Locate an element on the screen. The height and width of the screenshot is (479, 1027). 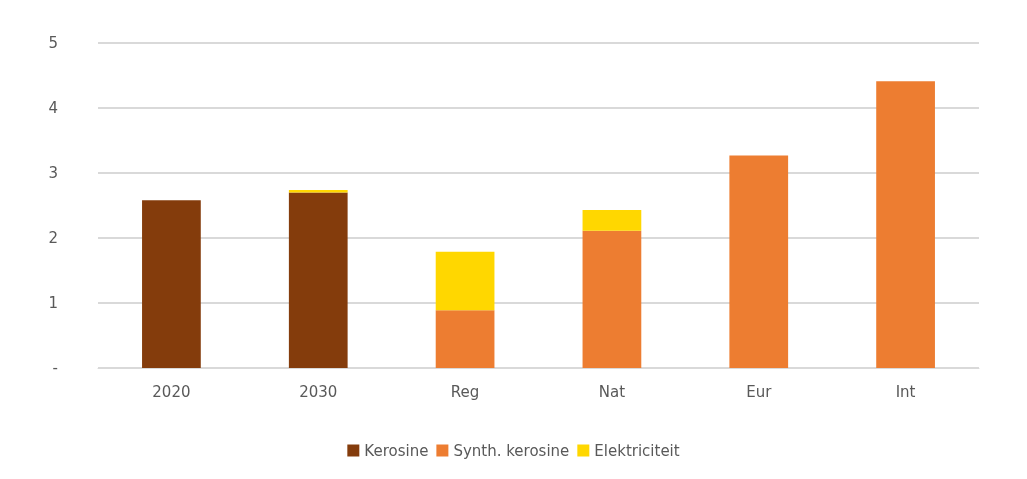
y-tick-label: 2 is located at coordinates (53, 238).